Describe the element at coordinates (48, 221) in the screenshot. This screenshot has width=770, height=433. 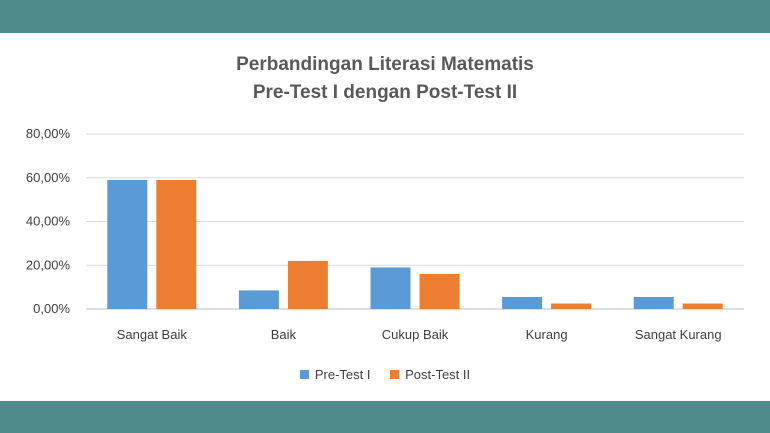
I see `y-tick-label: 40,00%` at that location.